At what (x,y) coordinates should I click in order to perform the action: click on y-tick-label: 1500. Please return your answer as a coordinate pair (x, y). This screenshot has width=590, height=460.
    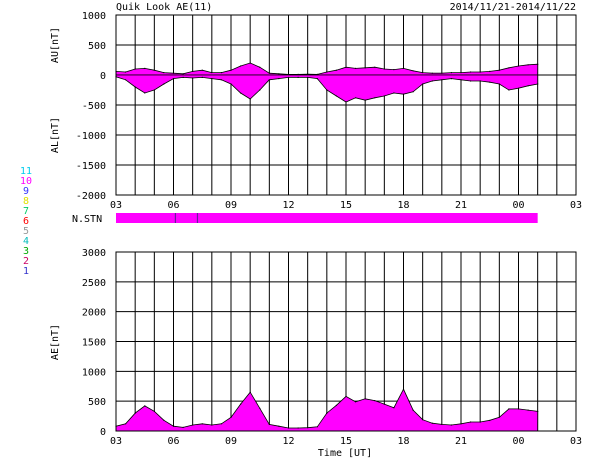
    Looking at the image, I should click on (94, 343).